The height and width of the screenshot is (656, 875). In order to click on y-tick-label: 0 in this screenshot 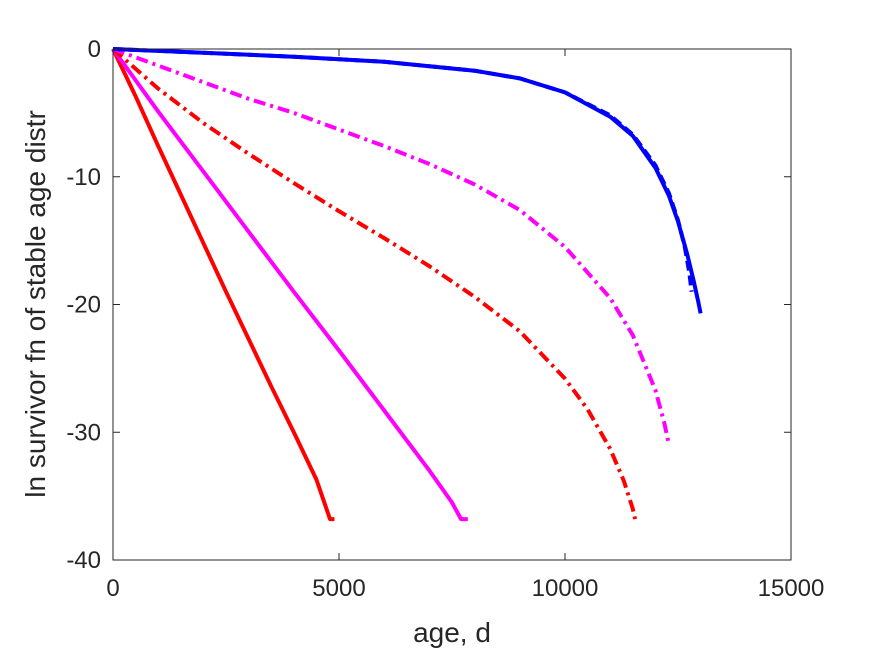, I will do `click(94, 49)`.